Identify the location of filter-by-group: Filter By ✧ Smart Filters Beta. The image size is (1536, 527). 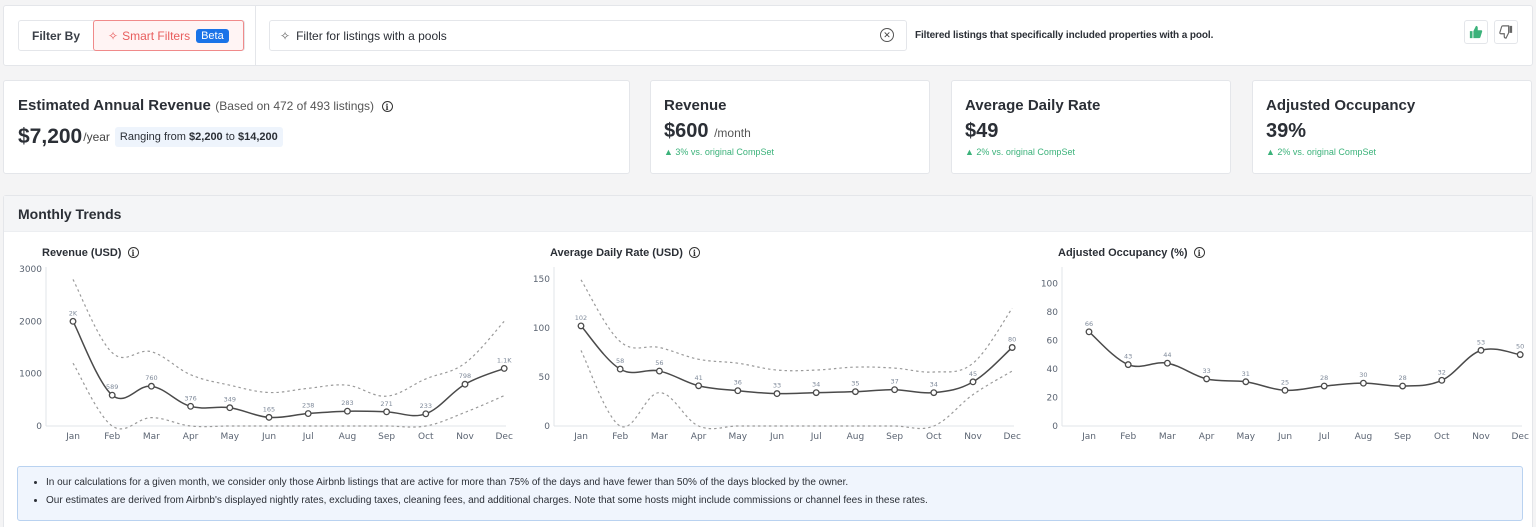
(131, 35).